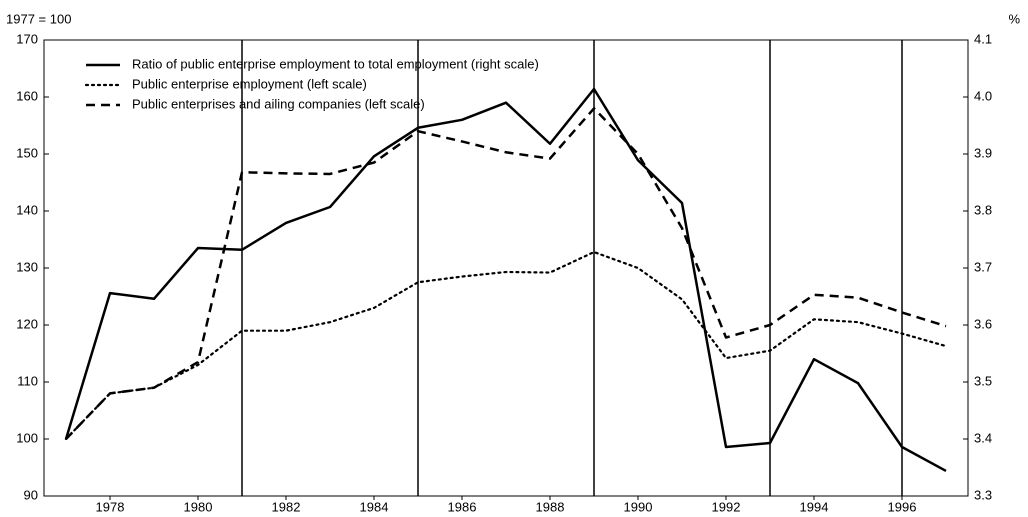  What do you see at coordinates (198, 506) in the screenshot?
I see `x-tick-label: 1980` at bounding box center [198, 506].